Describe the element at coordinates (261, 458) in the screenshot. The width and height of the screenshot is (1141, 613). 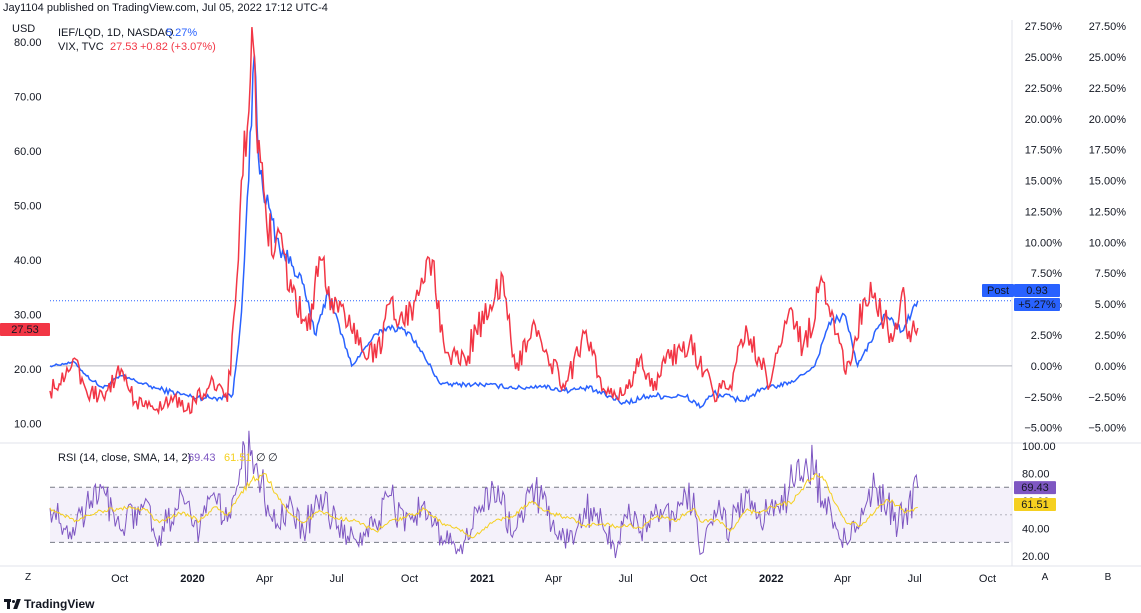
I see `rsi-legend-symbol-1: ∅` at that location.